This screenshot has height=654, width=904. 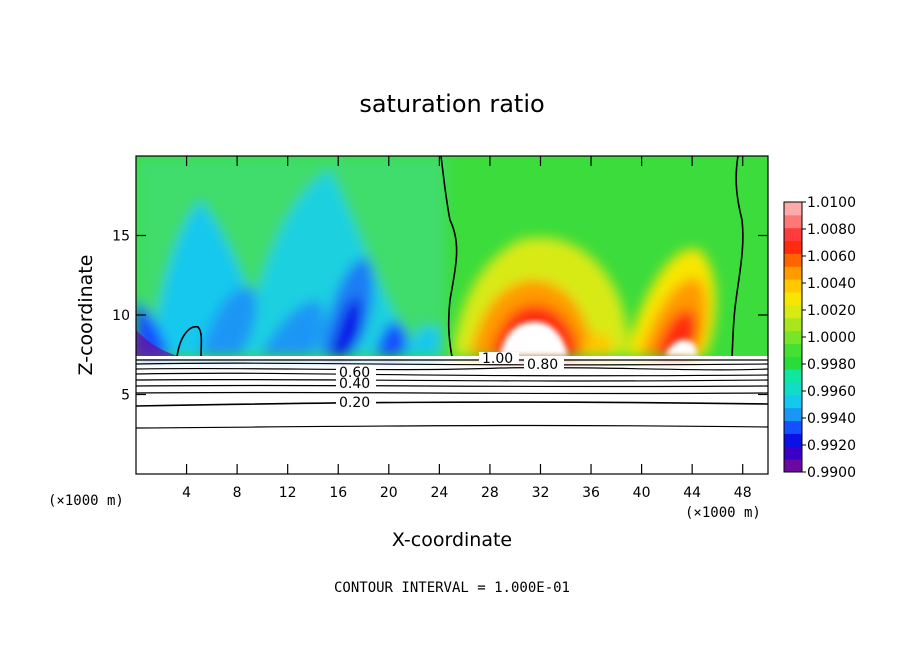 What do you see at coordinates (439, 493) in the screenshot?
I see `x-tick-label: 24` at bounding box center [439, 493].